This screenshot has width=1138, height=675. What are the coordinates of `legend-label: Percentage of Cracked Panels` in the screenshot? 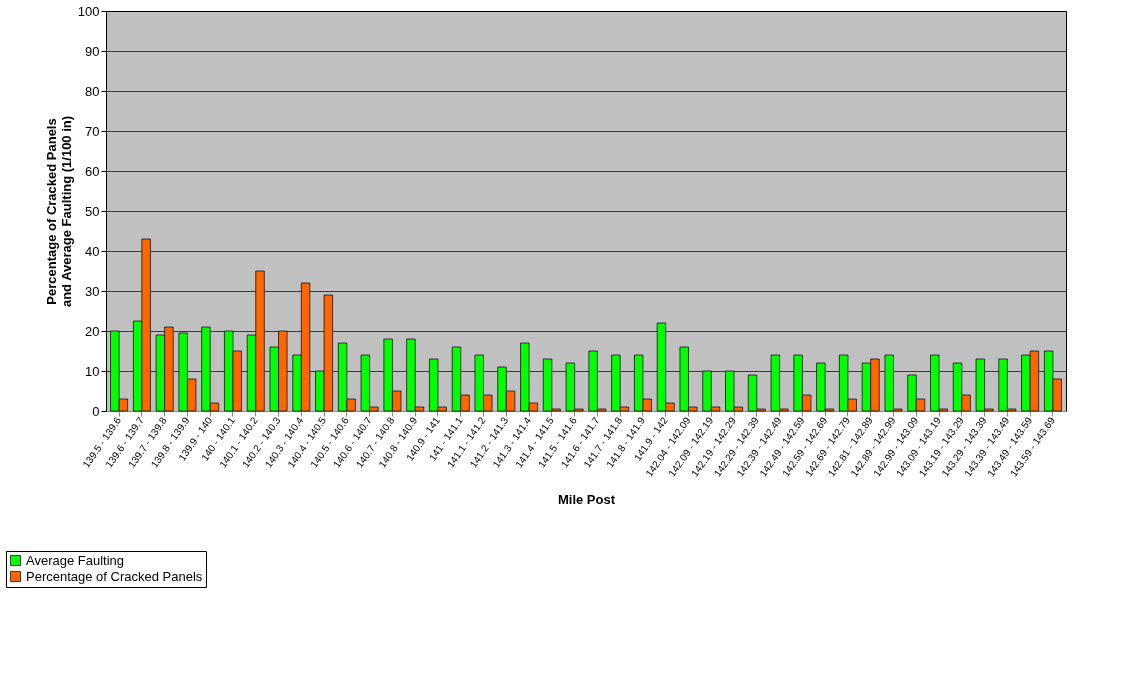 It's located at (114, 576).